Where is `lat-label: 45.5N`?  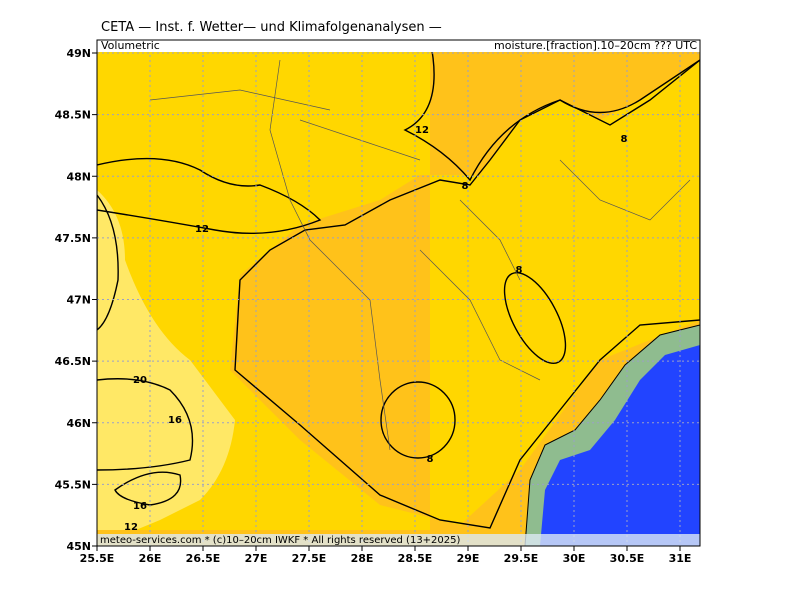 lat-label: 45.5N is located at coordinates (73, 484).